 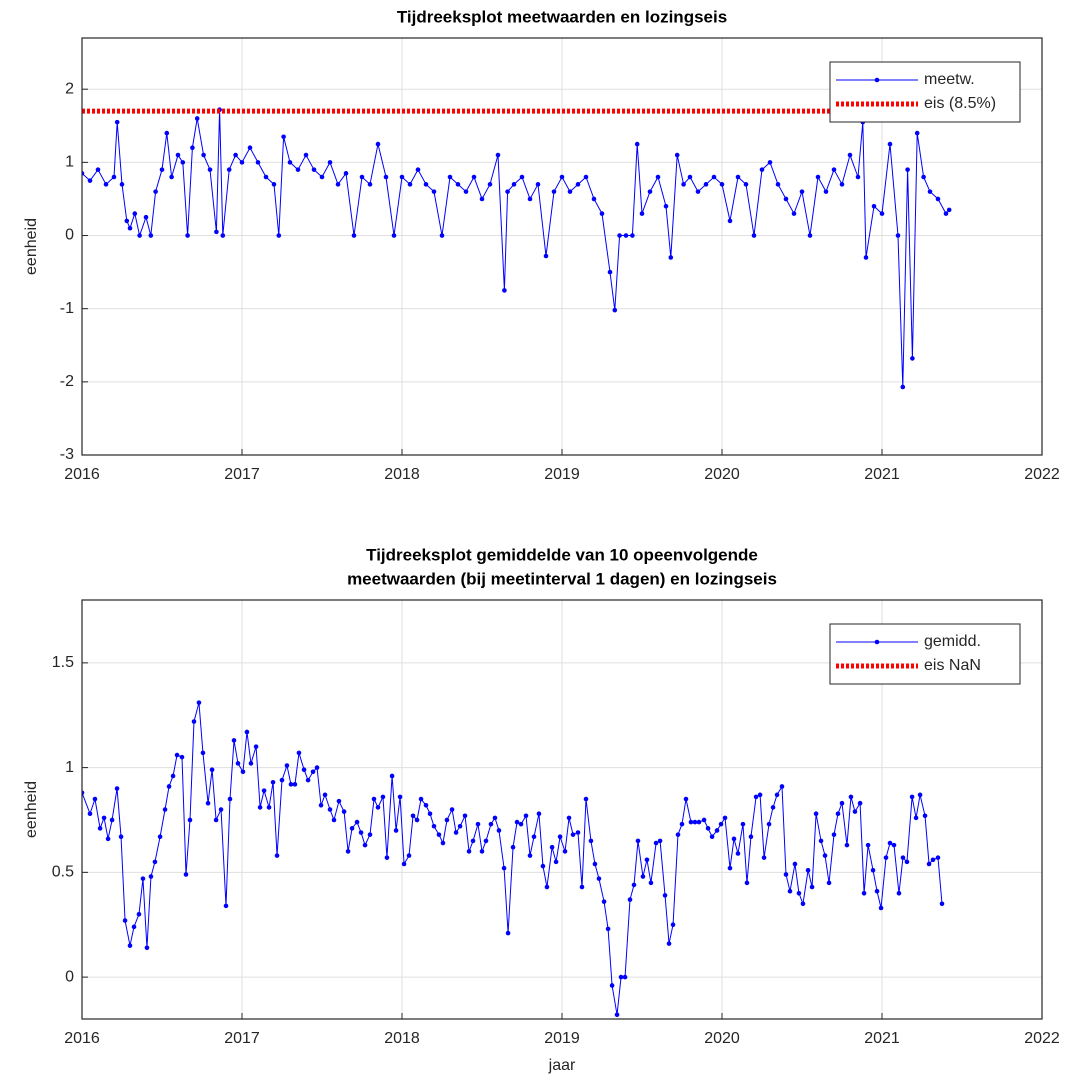 What do you see at coordinates (69, 976) in the screenshot?
I see `y-tick-label: 0` at bounding box center [69, 976].